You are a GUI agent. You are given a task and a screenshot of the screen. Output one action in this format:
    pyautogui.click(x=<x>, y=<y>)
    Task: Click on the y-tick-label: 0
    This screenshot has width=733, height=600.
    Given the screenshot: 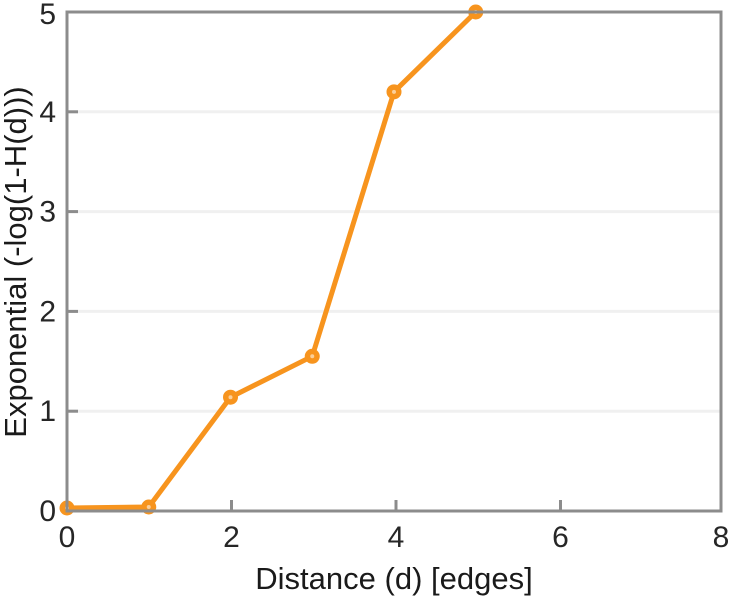 What is the action you would take?
    pyautogui.click(x=47, y=511)
    